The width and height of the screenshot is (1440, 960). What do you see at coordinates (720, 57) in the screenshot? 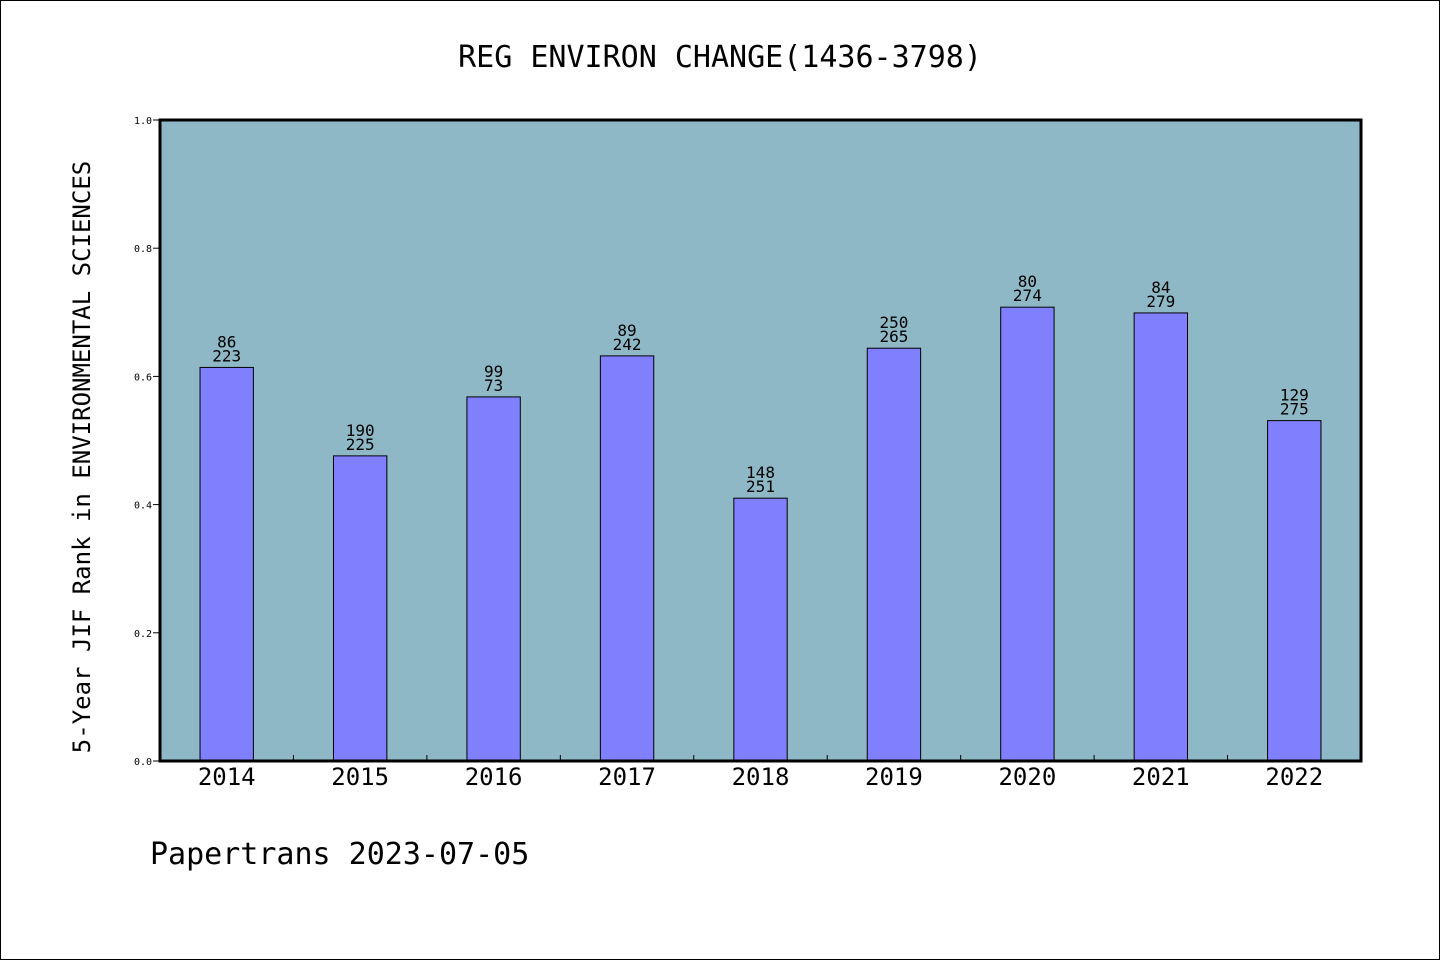
I see `chart-title: REG ENVIRON CHANGE(1436-3798)` at bounding box center [720, 57].